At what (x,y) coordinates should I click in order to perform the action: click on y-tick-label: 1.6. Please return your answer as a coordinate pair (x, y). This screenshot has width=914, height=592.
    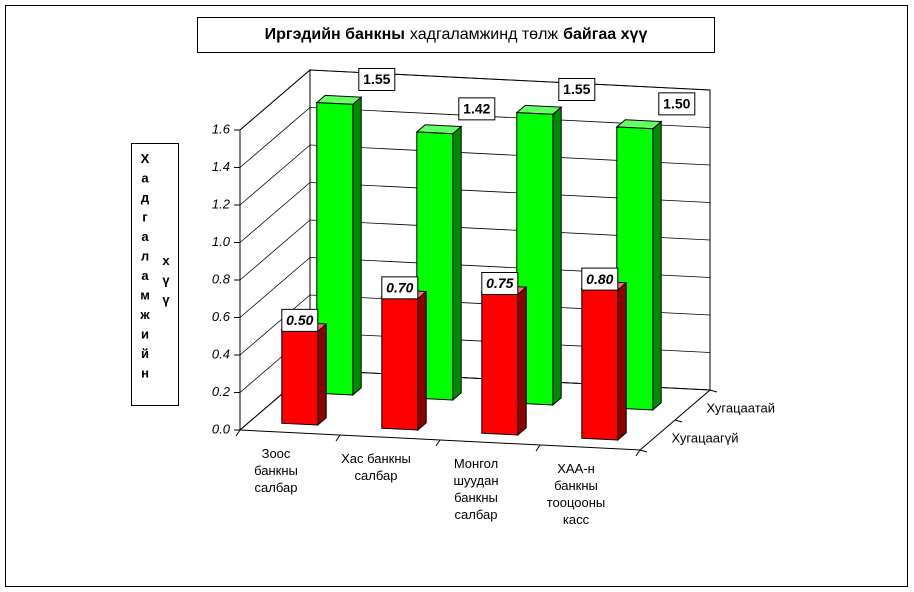
    Looking at the image, I should click on (221, 128).